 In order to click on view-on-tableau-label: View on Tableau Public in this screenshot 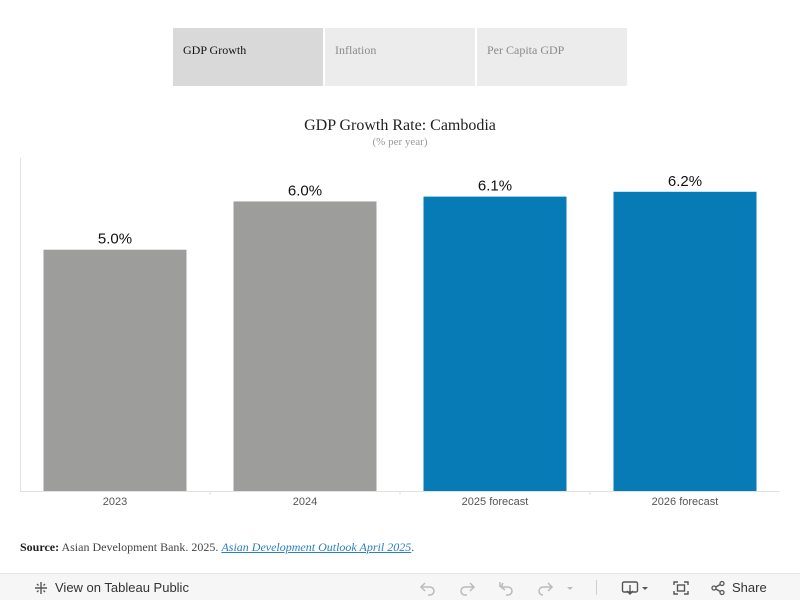, I will do `click(122, 587)`.